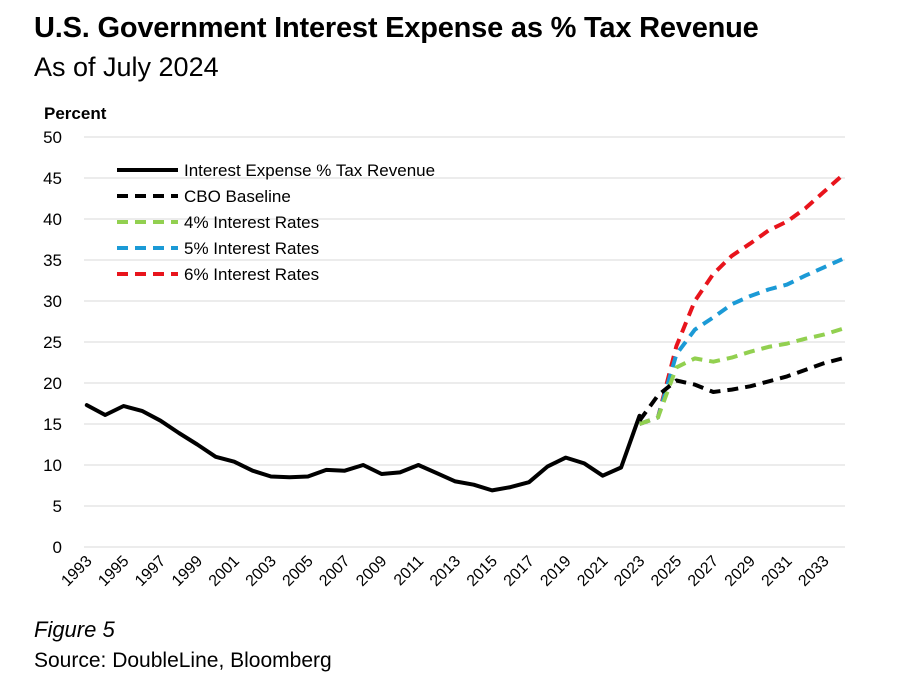  I want to click on y-tick-label: 0, so click(57, 547).